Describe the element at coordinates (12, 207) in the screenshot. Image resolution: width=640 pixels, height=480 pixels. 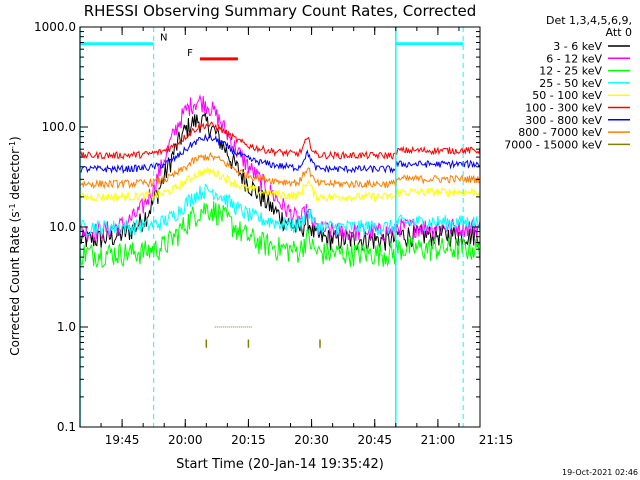
I see `y-axis-label-sup1: -1` at that location.